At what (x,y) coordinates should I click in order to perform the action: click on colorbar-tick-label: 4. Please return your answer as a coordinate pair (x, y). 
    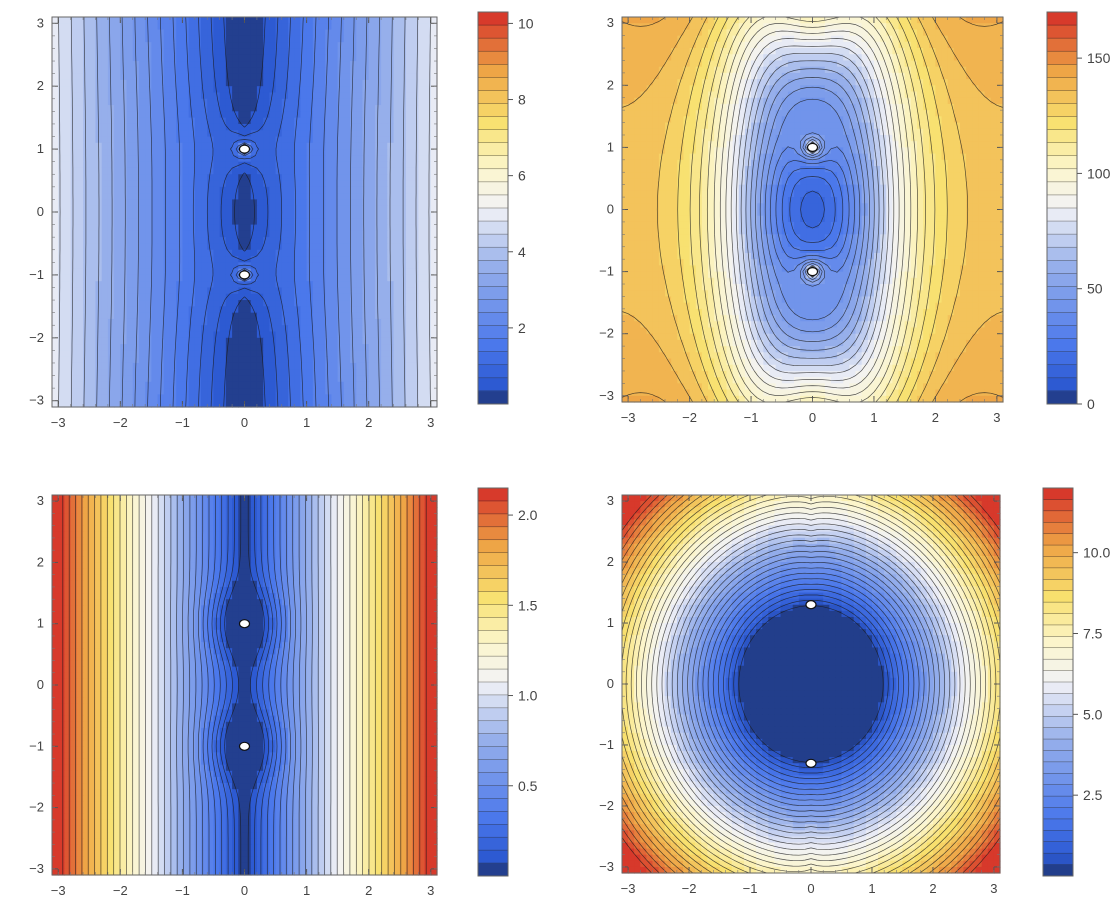
    Looking at the image, I should click on (522, 252).